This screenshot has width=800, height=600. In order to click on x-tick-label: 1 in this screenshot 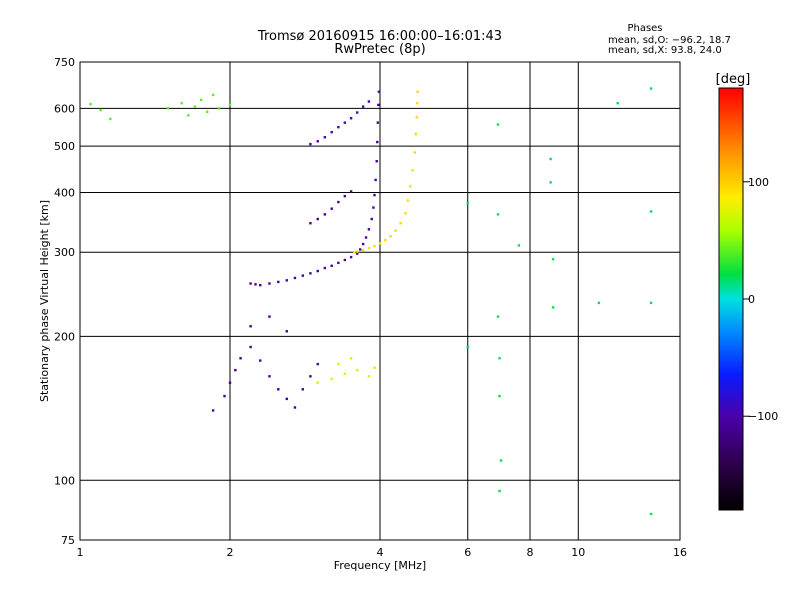, I will do `click(80, 552)`.